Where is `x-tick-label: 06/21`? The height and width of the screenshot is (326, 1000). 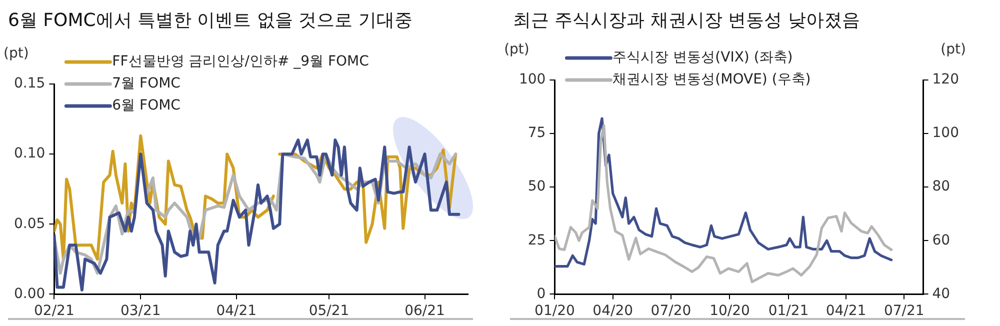
x-tick-label: 06/21 is located at coordinates (424, 311).